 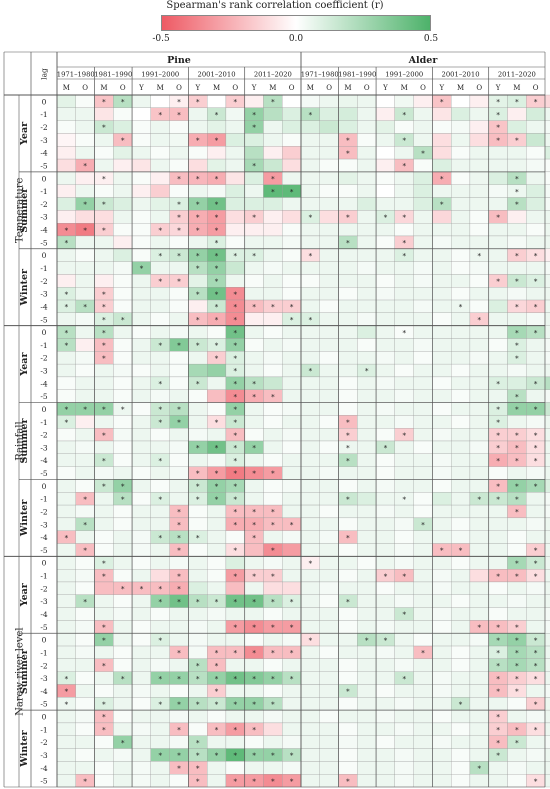 I want to click on lag-label: -4, so click(x=44, y=460).